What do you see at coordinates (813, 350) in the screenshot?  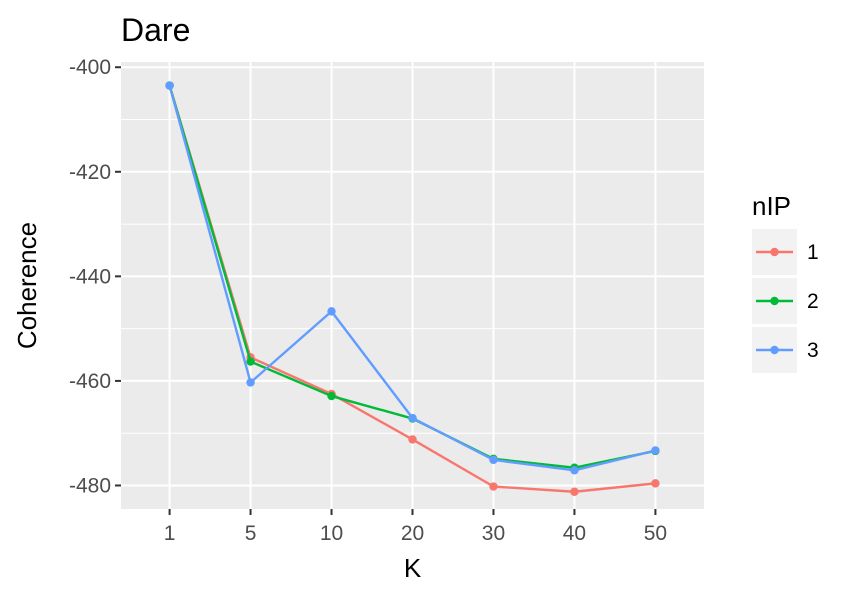 I see `legend-label-3: 3` at bounding box center [813, 350].